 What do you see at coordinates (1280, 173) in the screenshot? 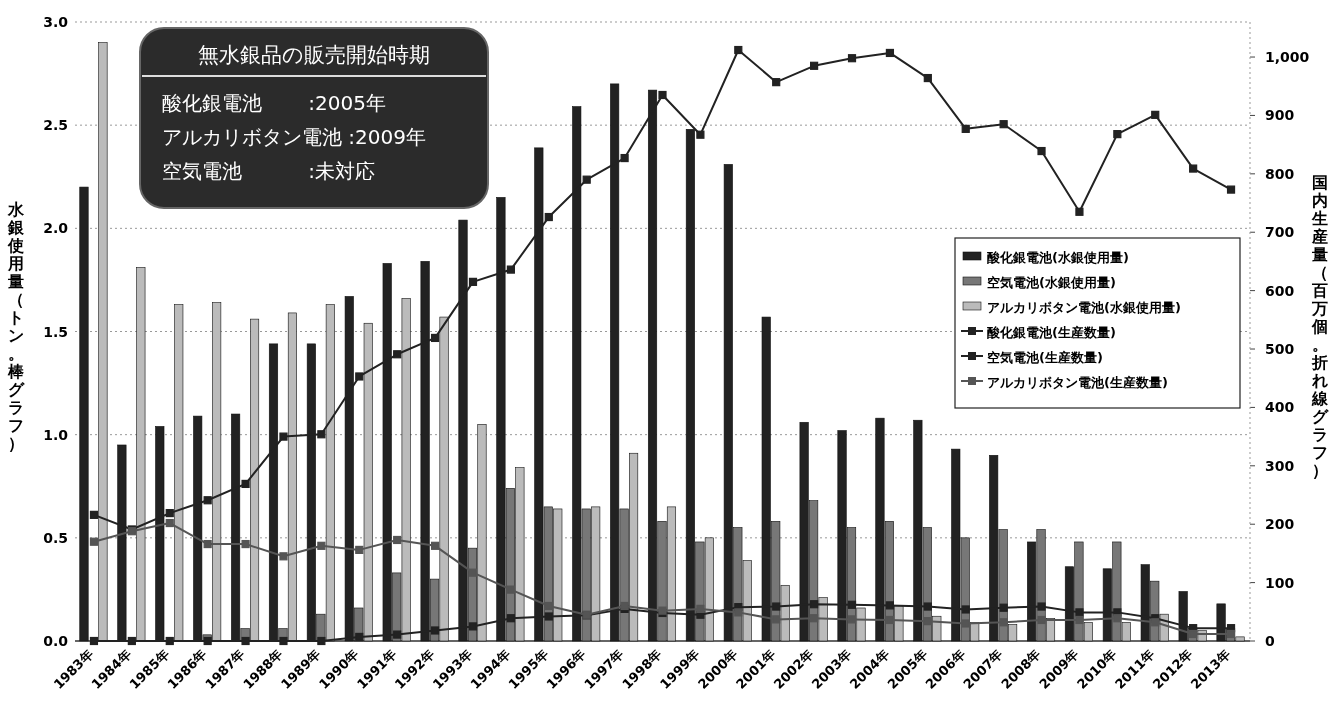
I see `y2-tick-label: 800` at bounding box center [1280, 173].